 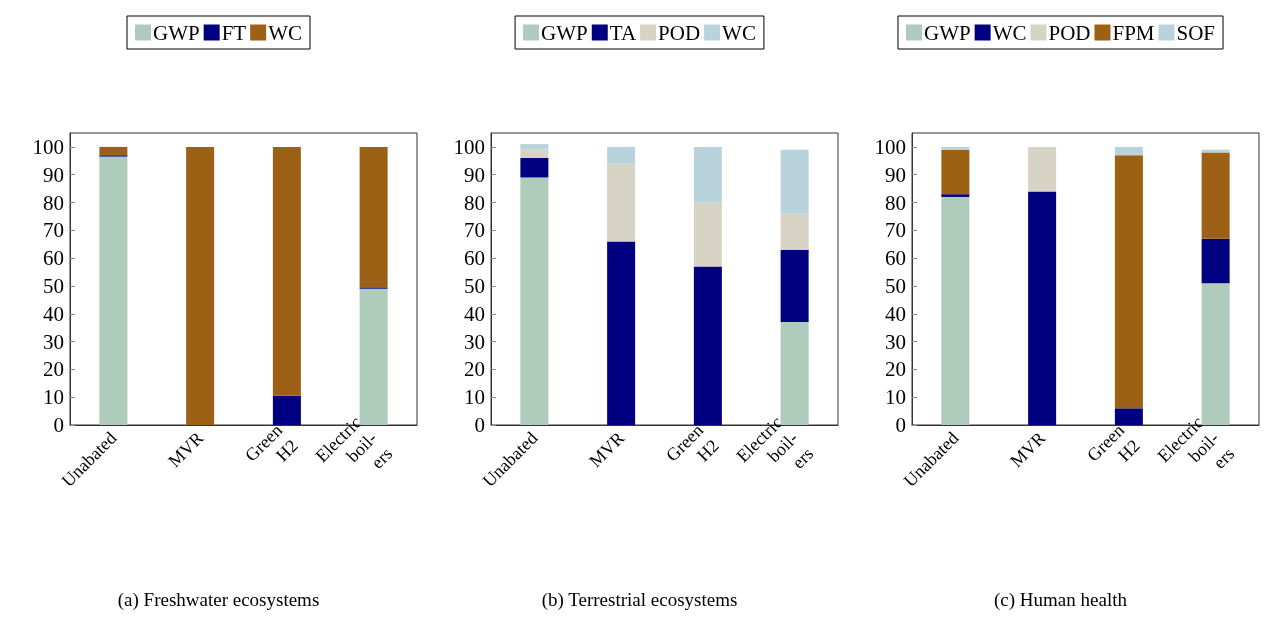 I want to click on text: (a) Freshwater ecosystems, so click(x=218, y=600).